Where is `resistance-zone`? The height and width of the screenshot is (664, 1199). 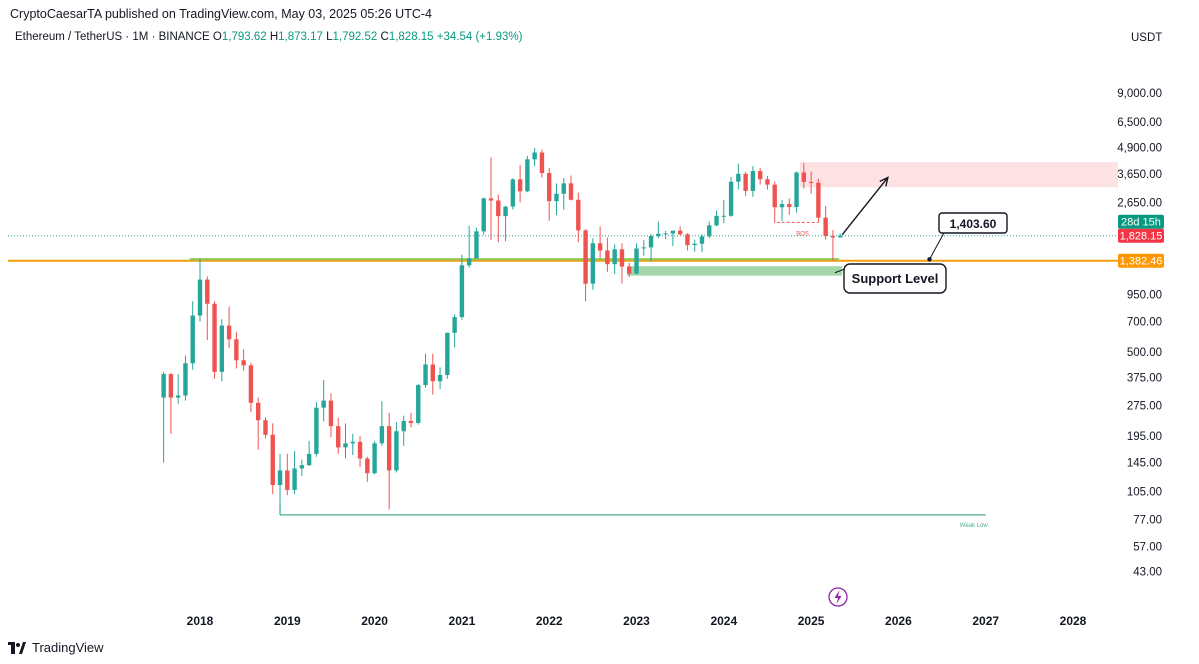
resistance-zone is located at coordinates (958, 175).